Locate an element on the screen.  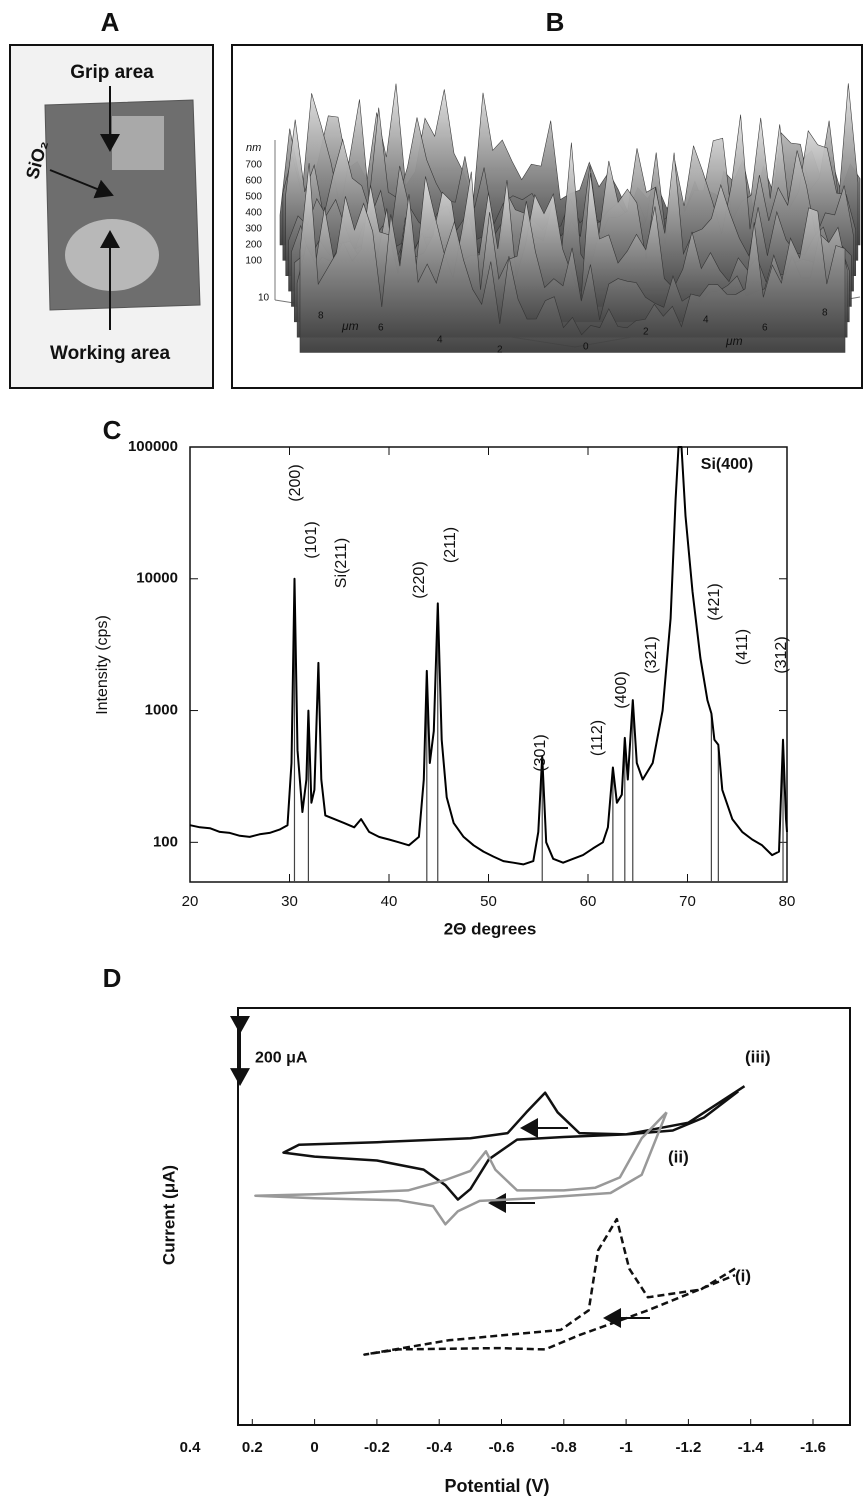
arrow is located at coordinates (81, 184).